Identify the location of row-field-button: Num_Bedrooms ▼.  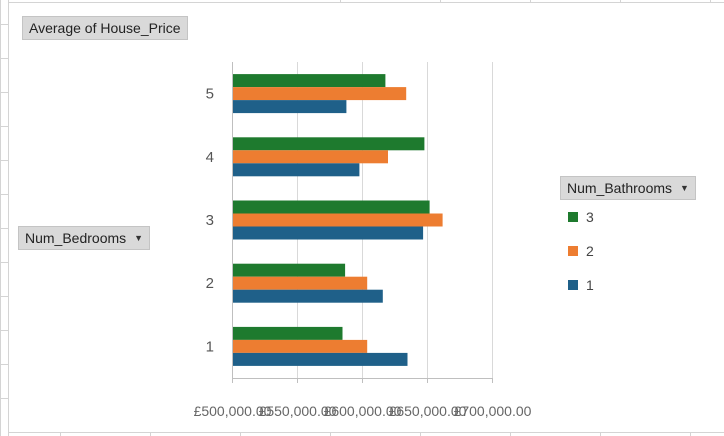
(84, 238).